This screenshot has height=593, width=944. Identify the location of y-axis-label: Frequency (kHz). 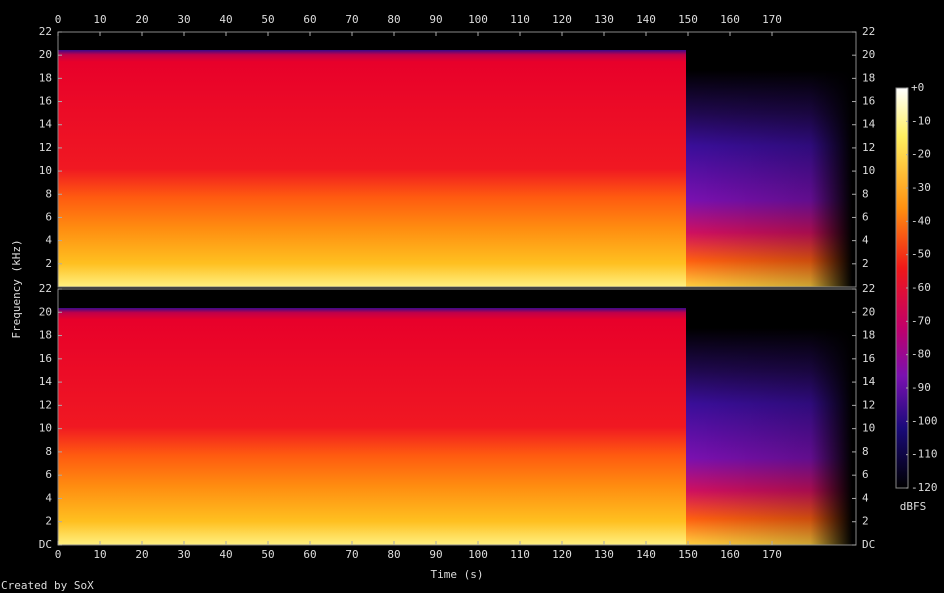
(16, 288).